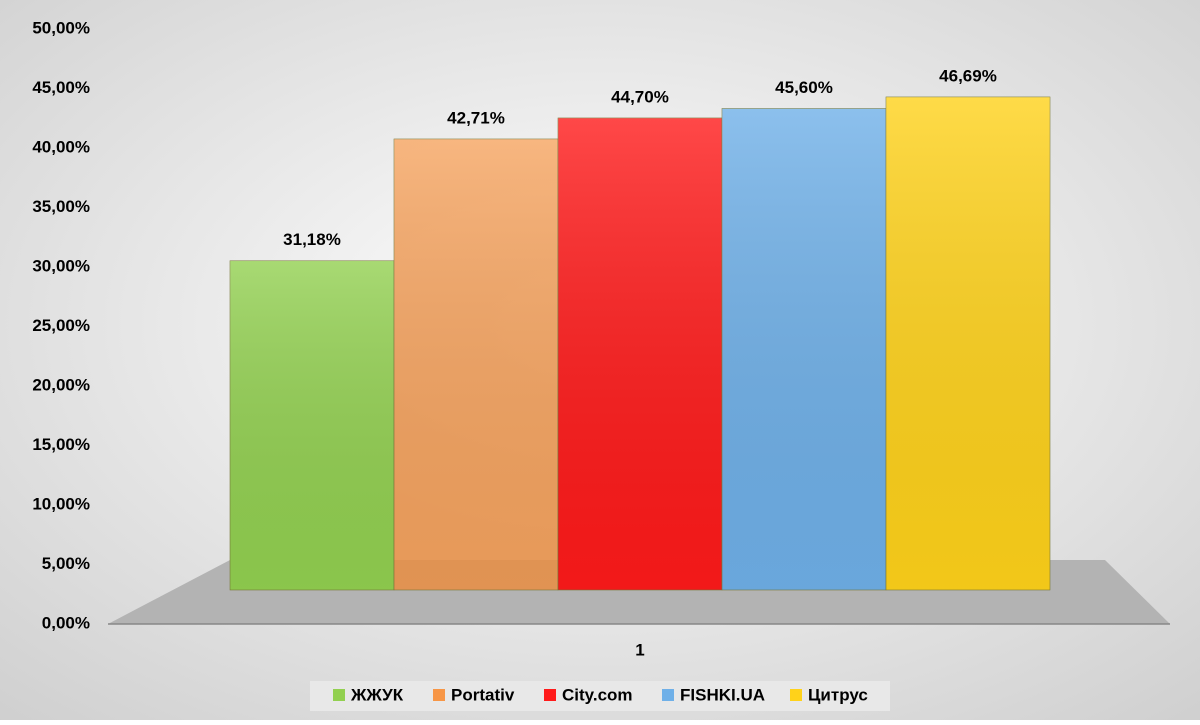 This screenshot has width=1200, height=725. What do you see at coordinates (597, 694) in the screenshot?
I see `legend-label: City.com` at bounding box center [597, 694].